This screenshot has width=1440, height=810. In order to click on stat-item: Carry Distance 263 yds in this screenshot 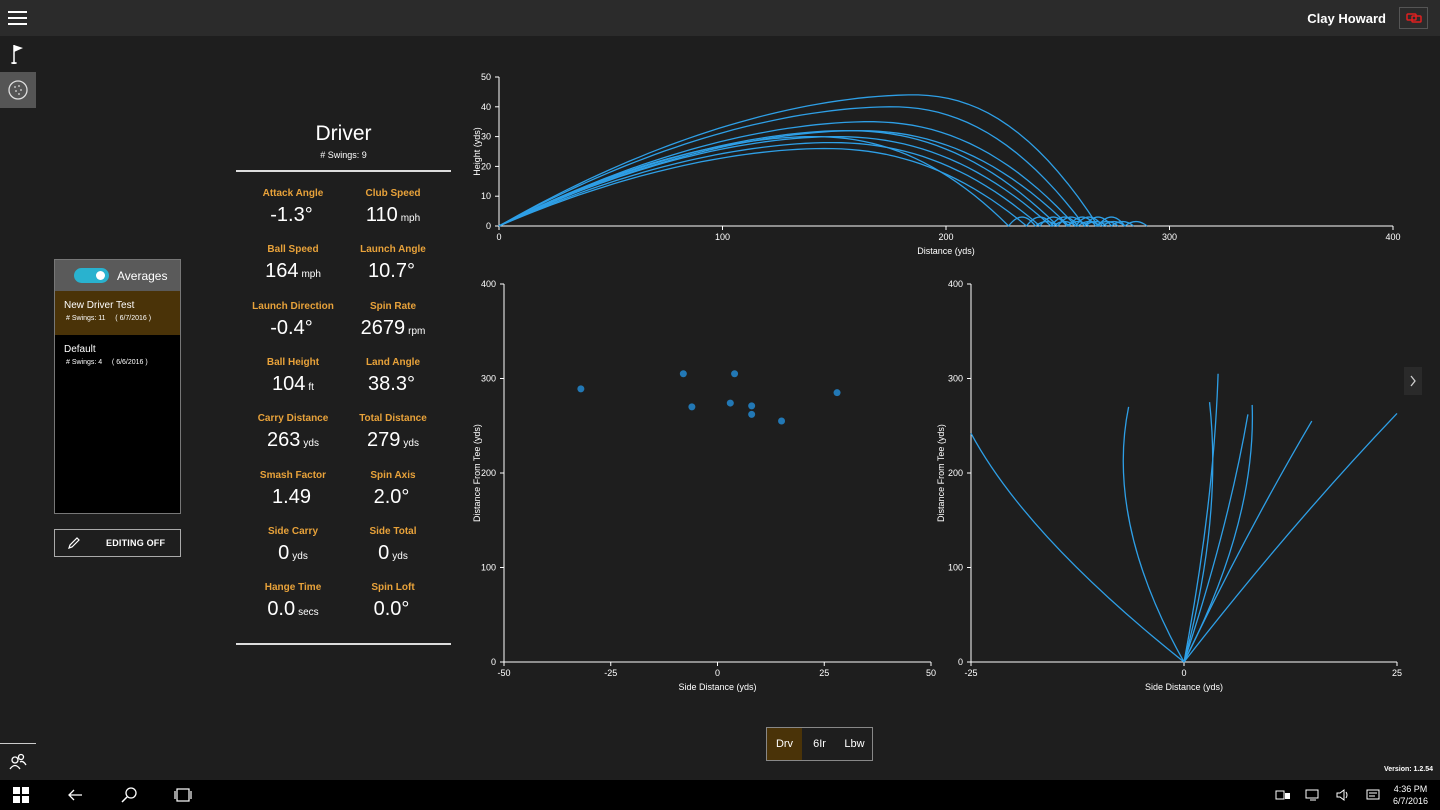, I will do `click(293, 432)`.